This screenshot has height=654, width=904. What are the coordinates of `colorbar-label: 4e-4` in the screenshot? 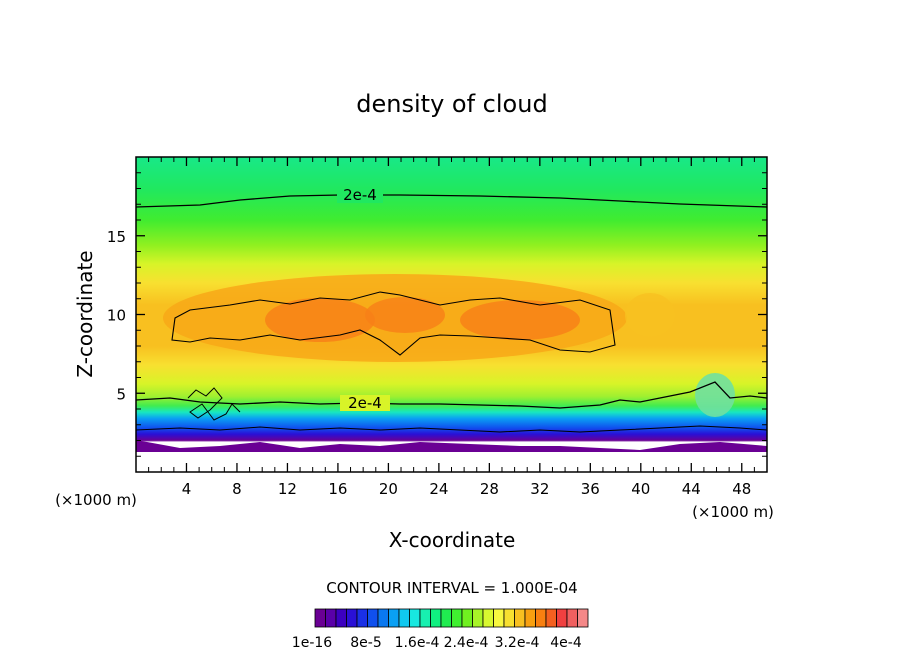 It's located at (566, 643).